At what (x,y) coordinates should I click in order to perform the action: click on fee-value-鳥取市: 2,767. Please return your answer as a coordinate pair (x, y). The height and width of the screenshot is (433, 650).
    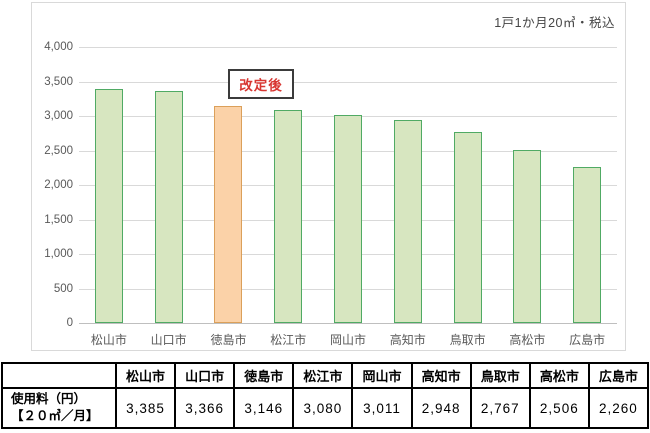
    Looking at the image, I should click on (500, 408).